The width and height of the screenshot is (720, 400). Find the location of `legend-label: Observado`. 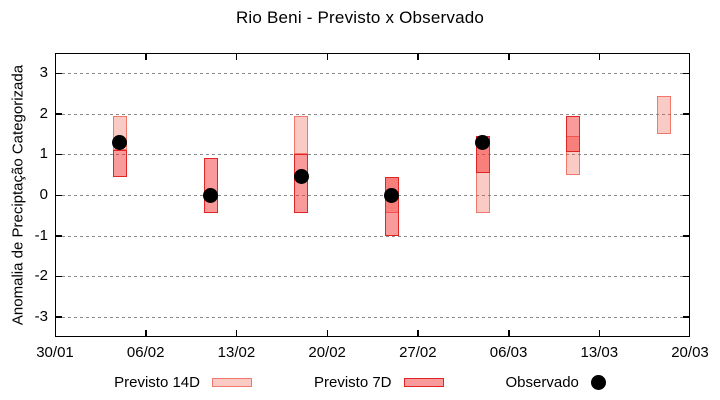

legend-label: Observado is located at coordinates (542, 382).